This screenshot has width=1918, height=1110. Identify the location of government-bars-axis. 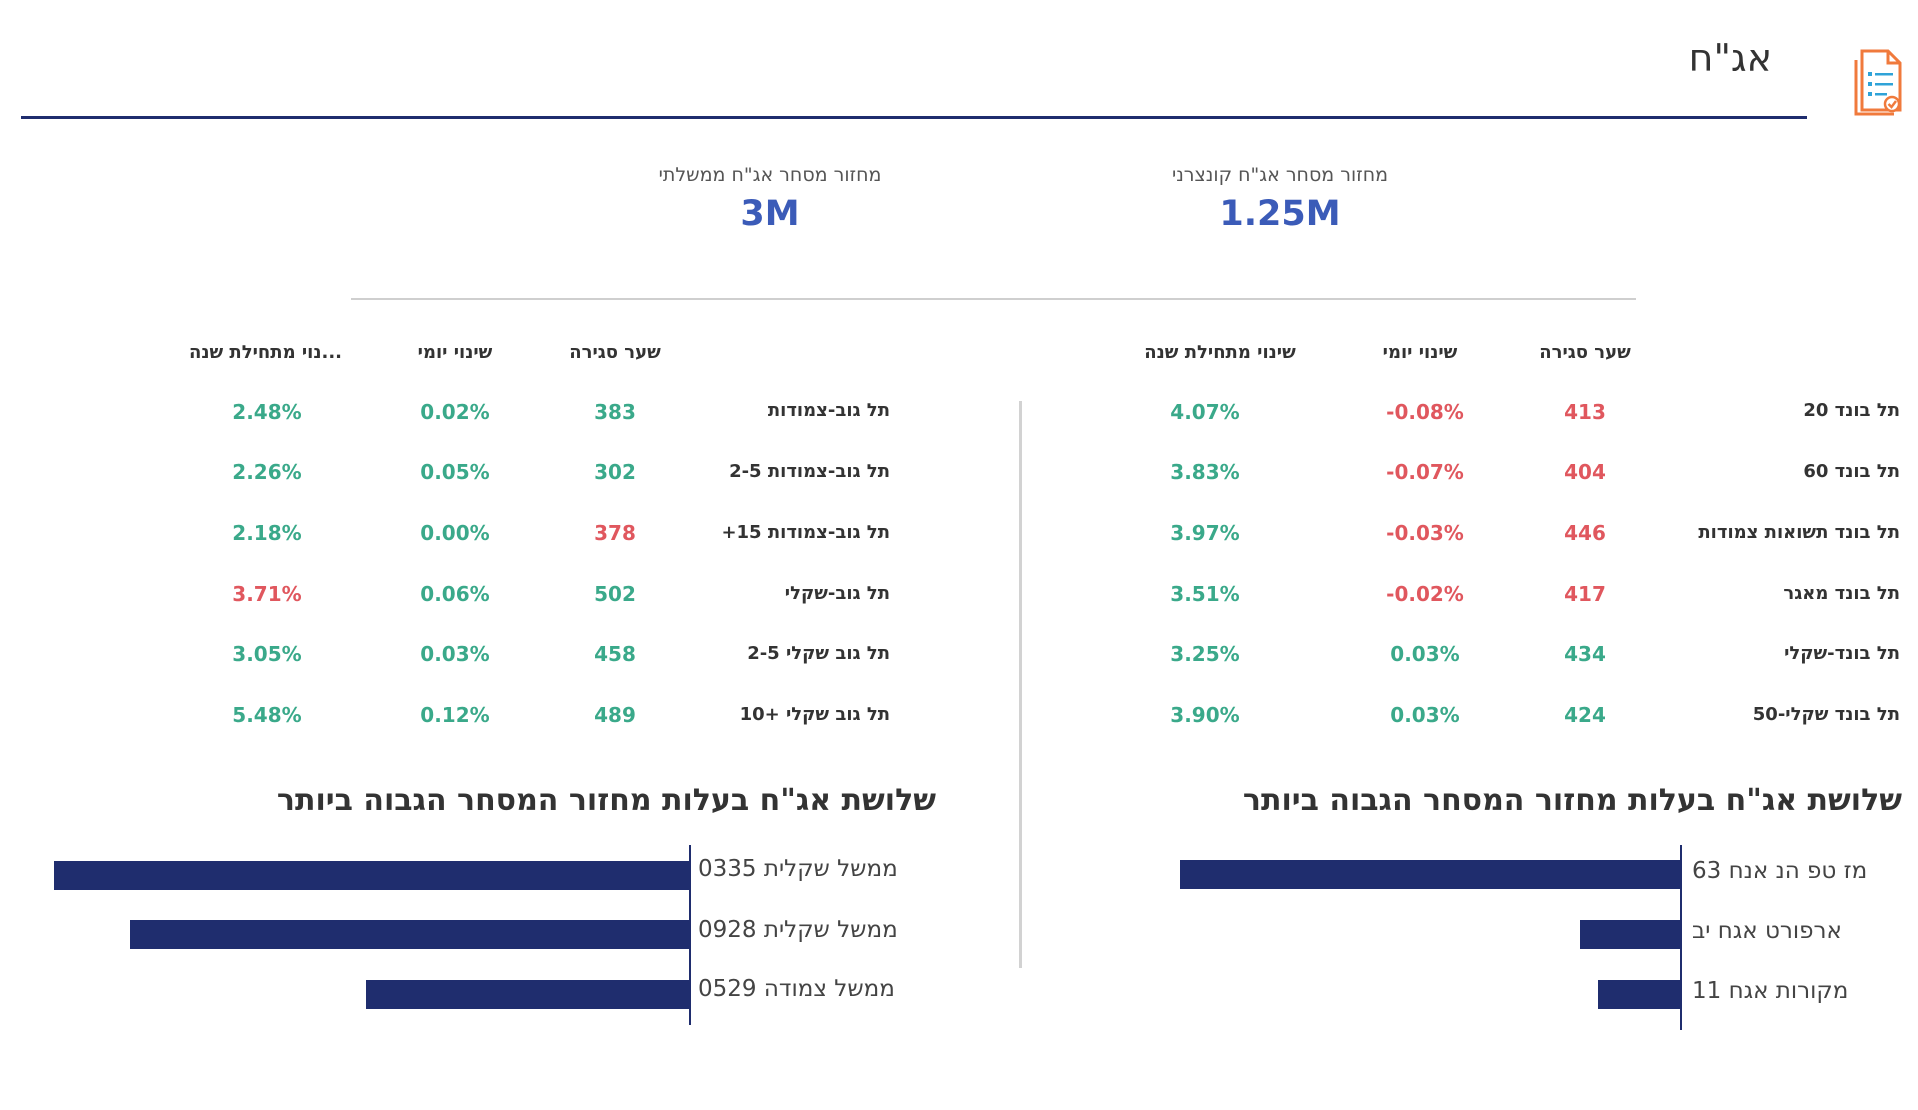
(690, 935).